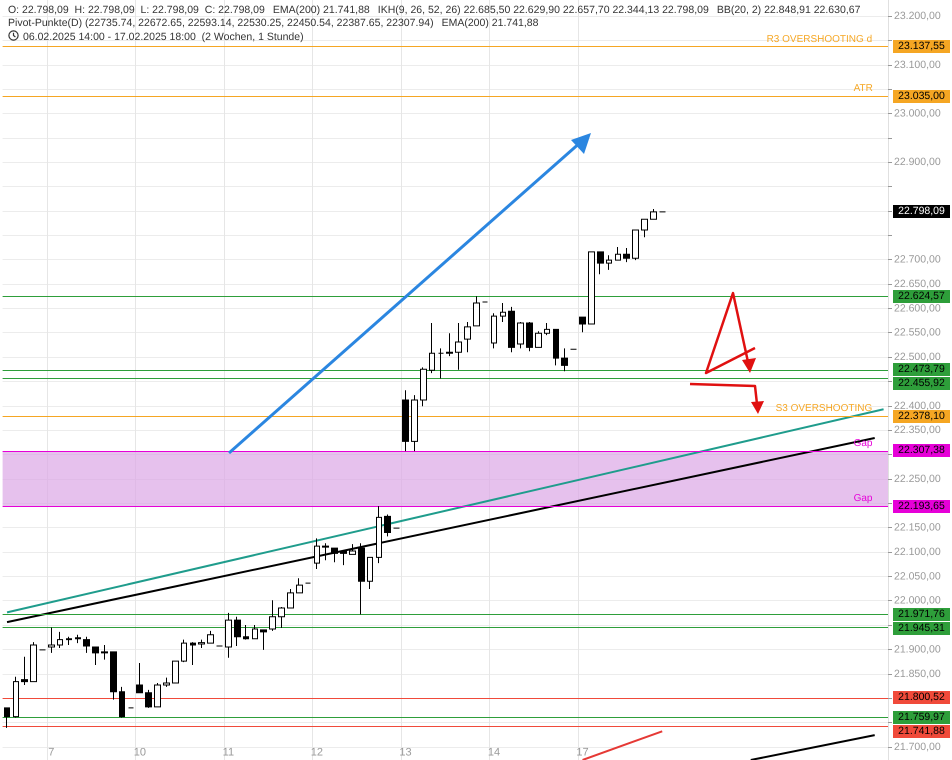  I want to click on annotation: IKH(9, 26, 52, 26) 22.685,50 22.629,90 22.657,70 22.344,13 22.798,09, so click(543, 10).